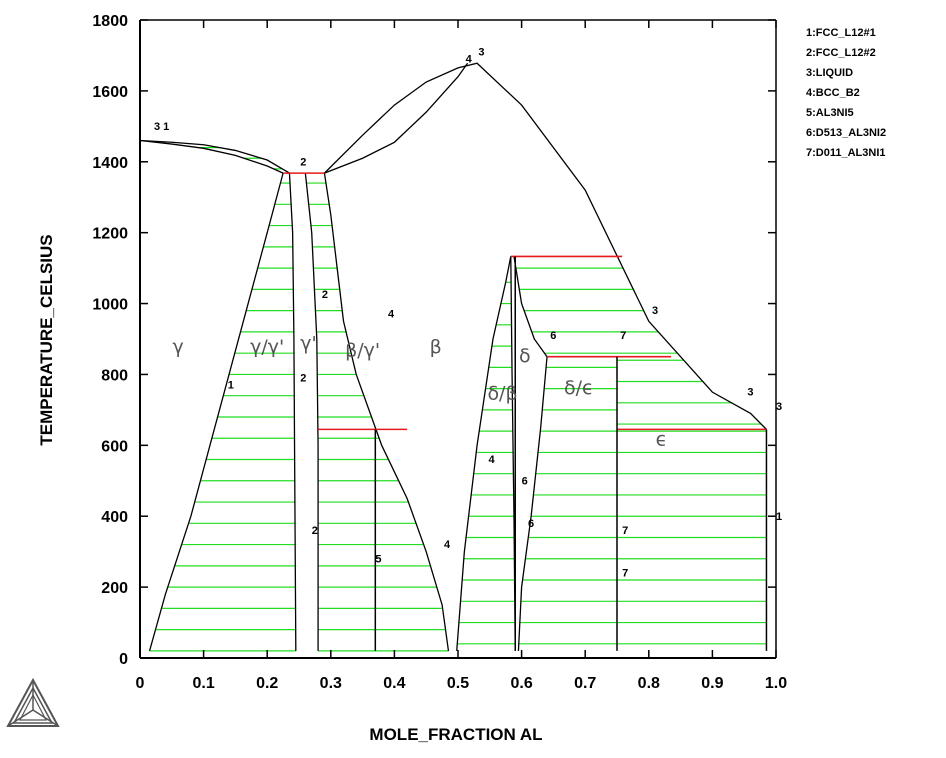  I want to click on x-tick-label: 0.9, so click(712, 683).